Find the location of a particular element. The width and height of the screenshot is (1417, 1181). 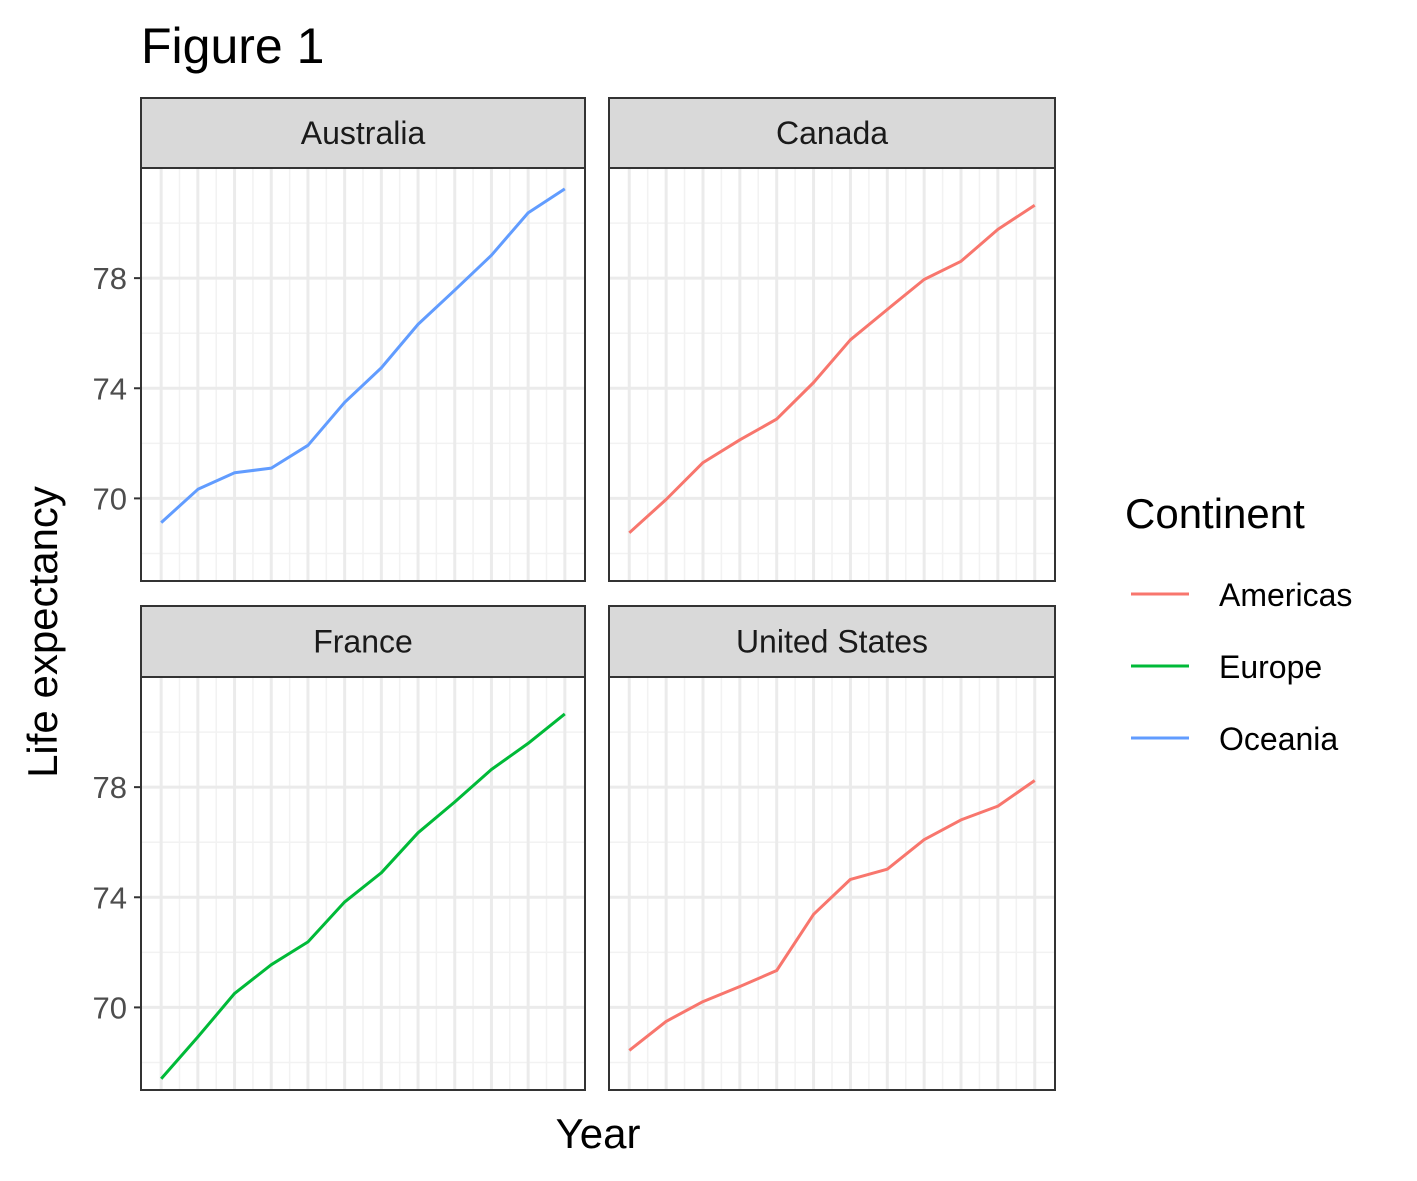

x-axis-title: Year is located at coordinates (598, 1133).